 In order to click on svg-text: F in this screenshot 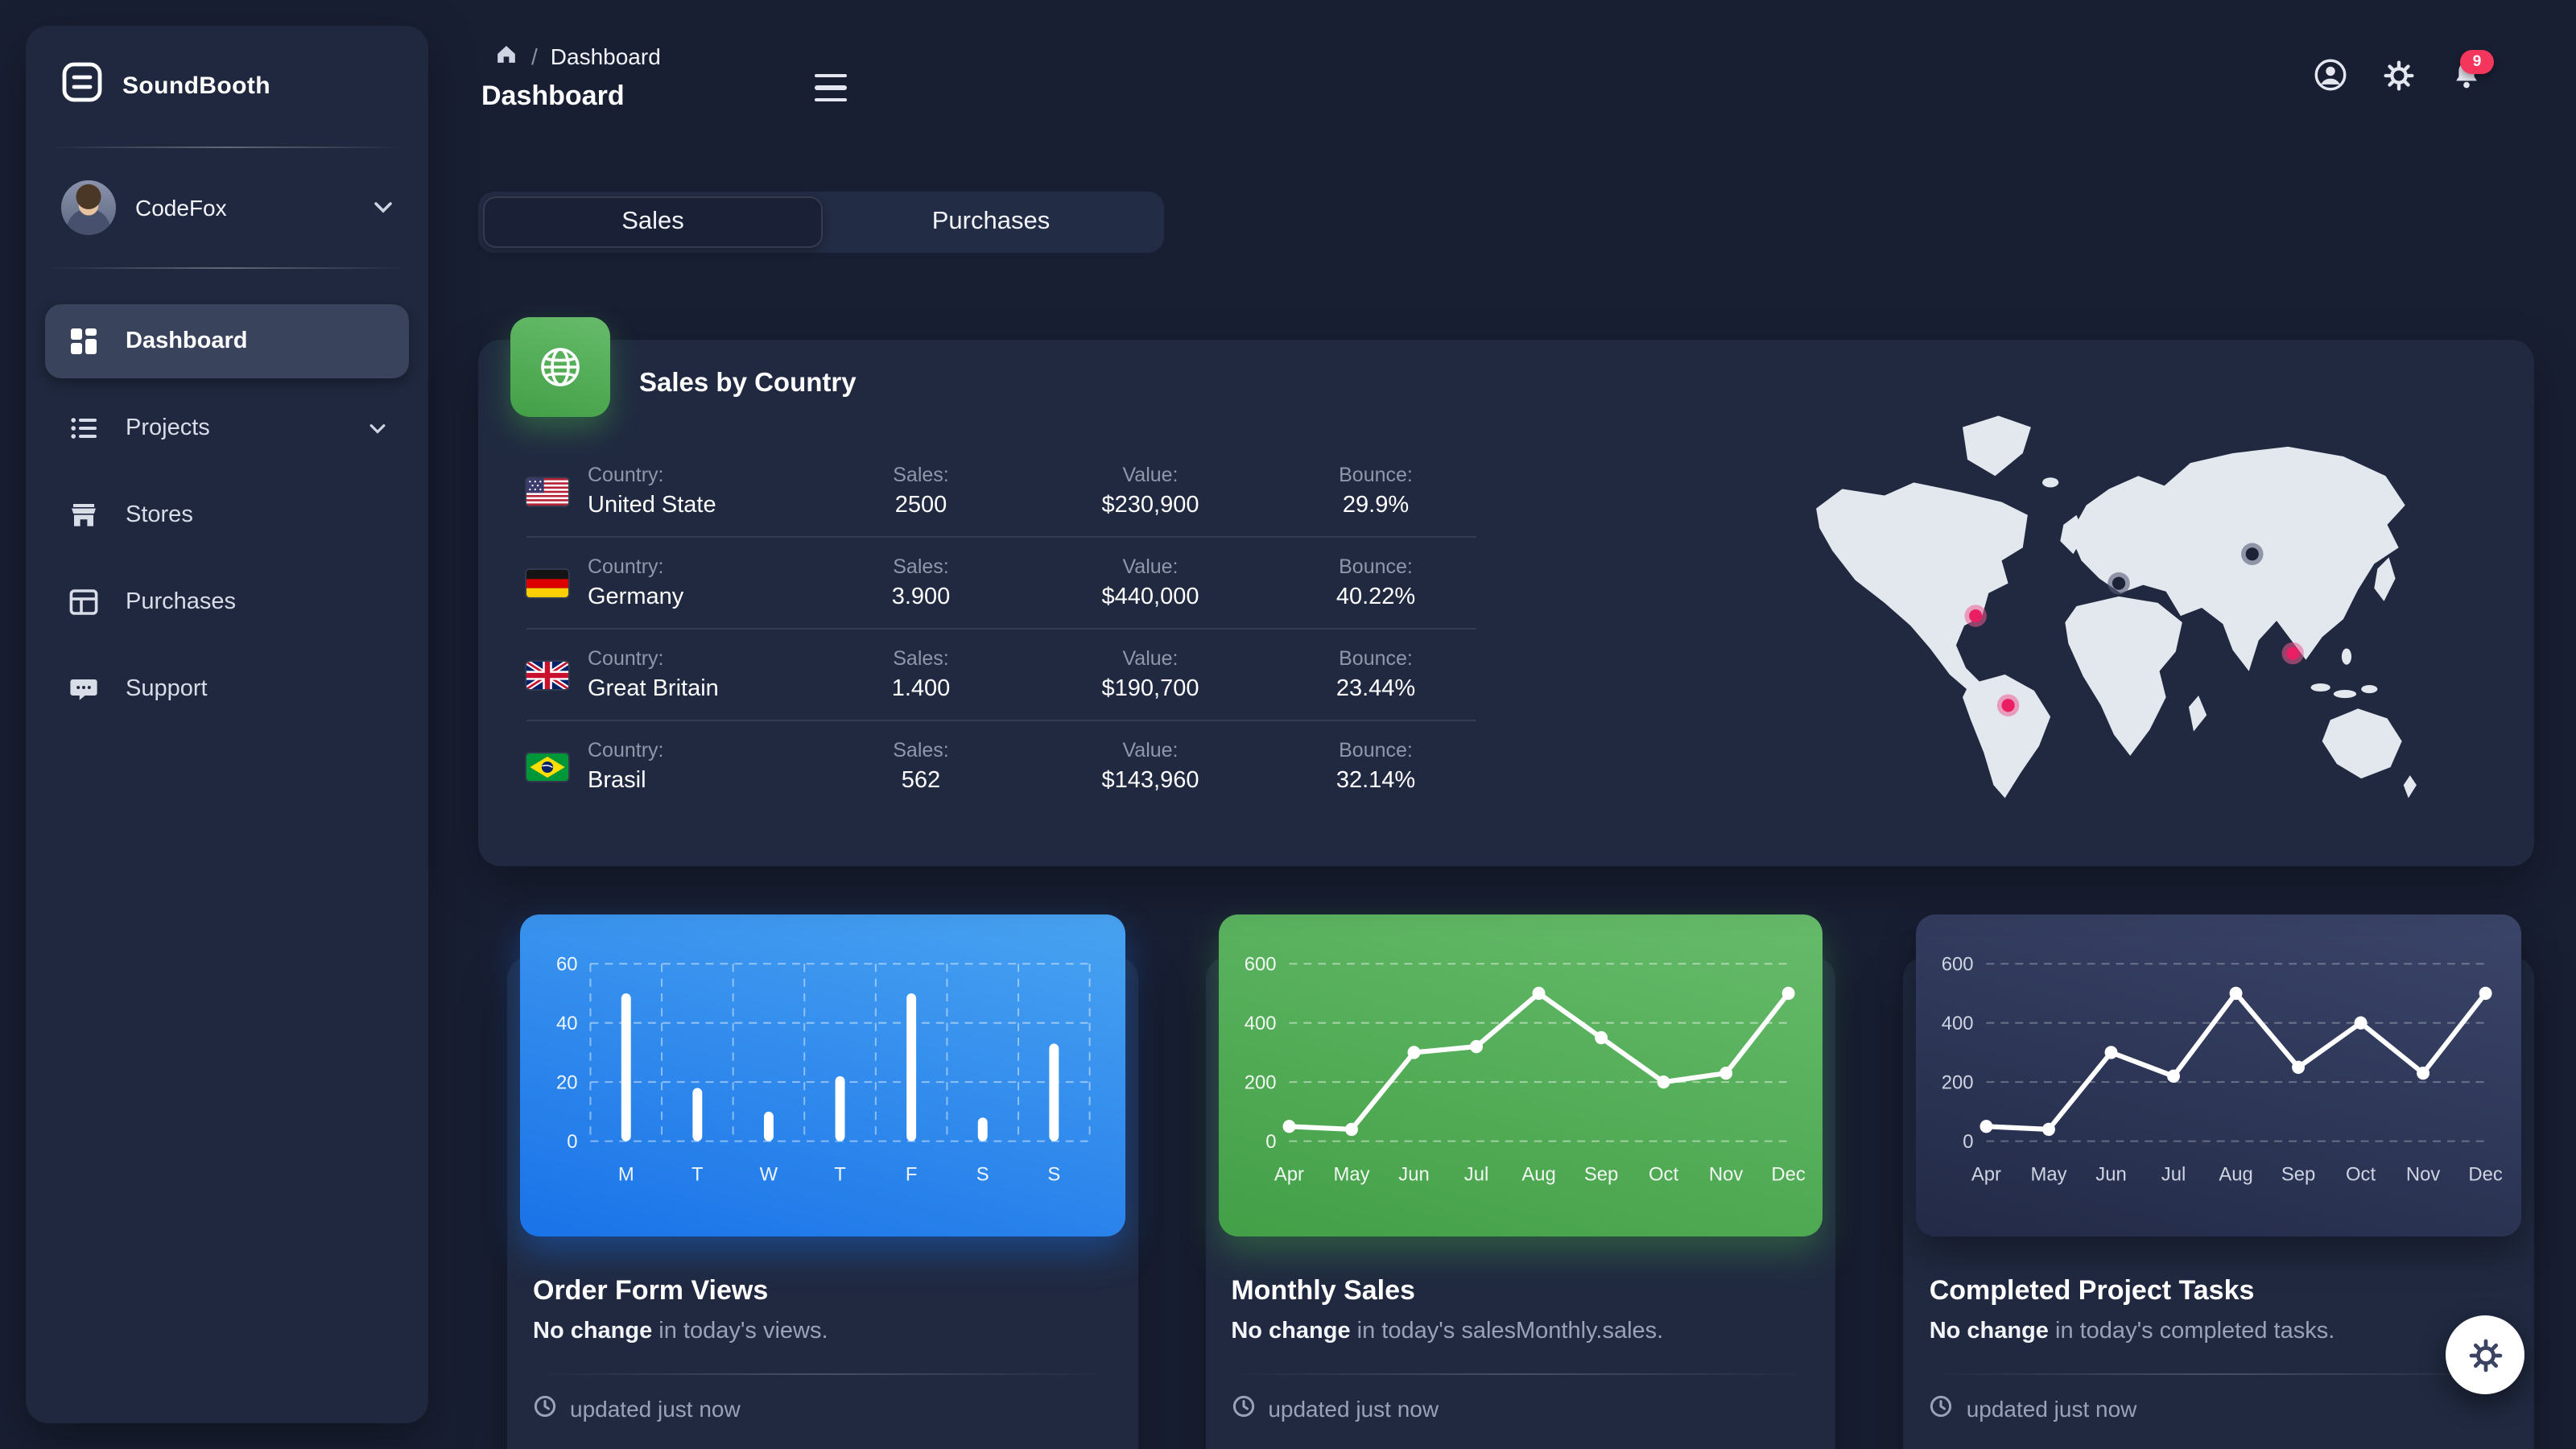, I will do `click(912, 1174)`.